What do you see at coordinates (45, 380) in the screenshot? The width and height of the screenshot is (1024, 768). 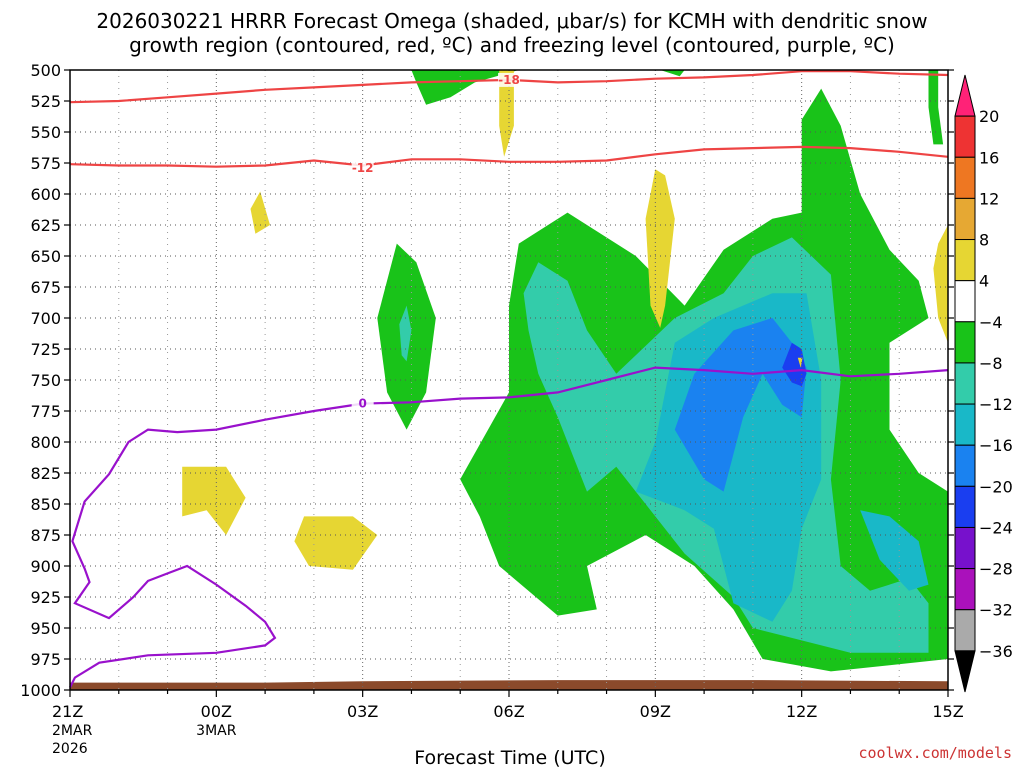 I see `y-tick-label-750: 750` at bounding box center [45, 380].